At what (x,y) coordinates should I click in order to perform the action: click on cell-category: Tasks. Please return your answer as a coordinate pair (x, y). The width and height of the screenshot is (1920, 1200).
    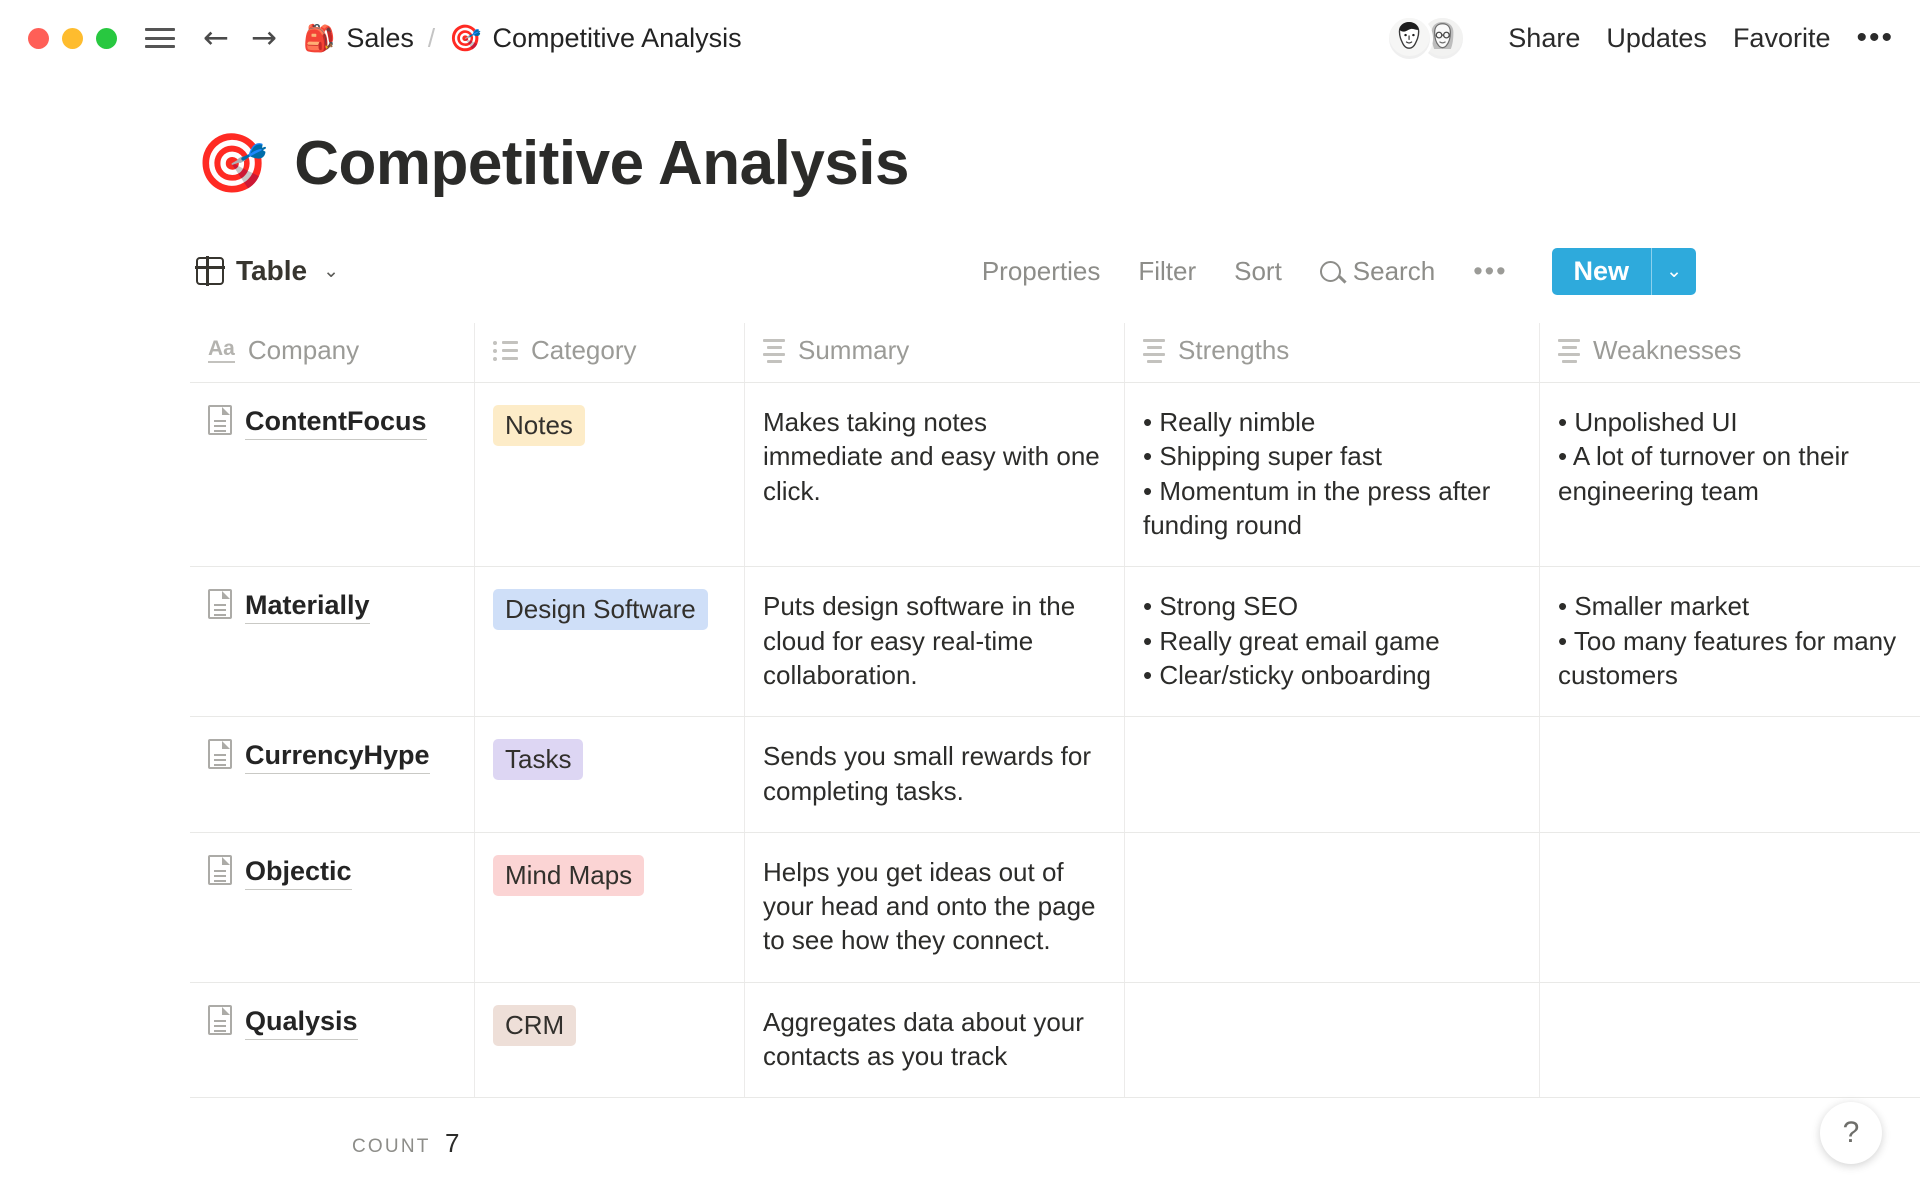
    Looking at the image, I should click on (610, 774).